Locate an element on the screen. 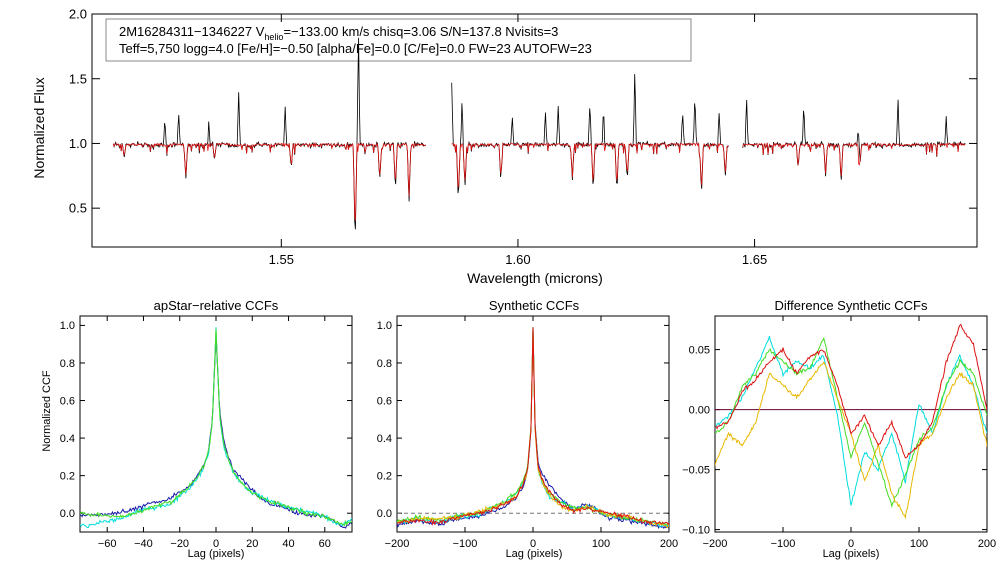  spectrum-ylabel: Normalized Flux is located at coordinates (39, 127).